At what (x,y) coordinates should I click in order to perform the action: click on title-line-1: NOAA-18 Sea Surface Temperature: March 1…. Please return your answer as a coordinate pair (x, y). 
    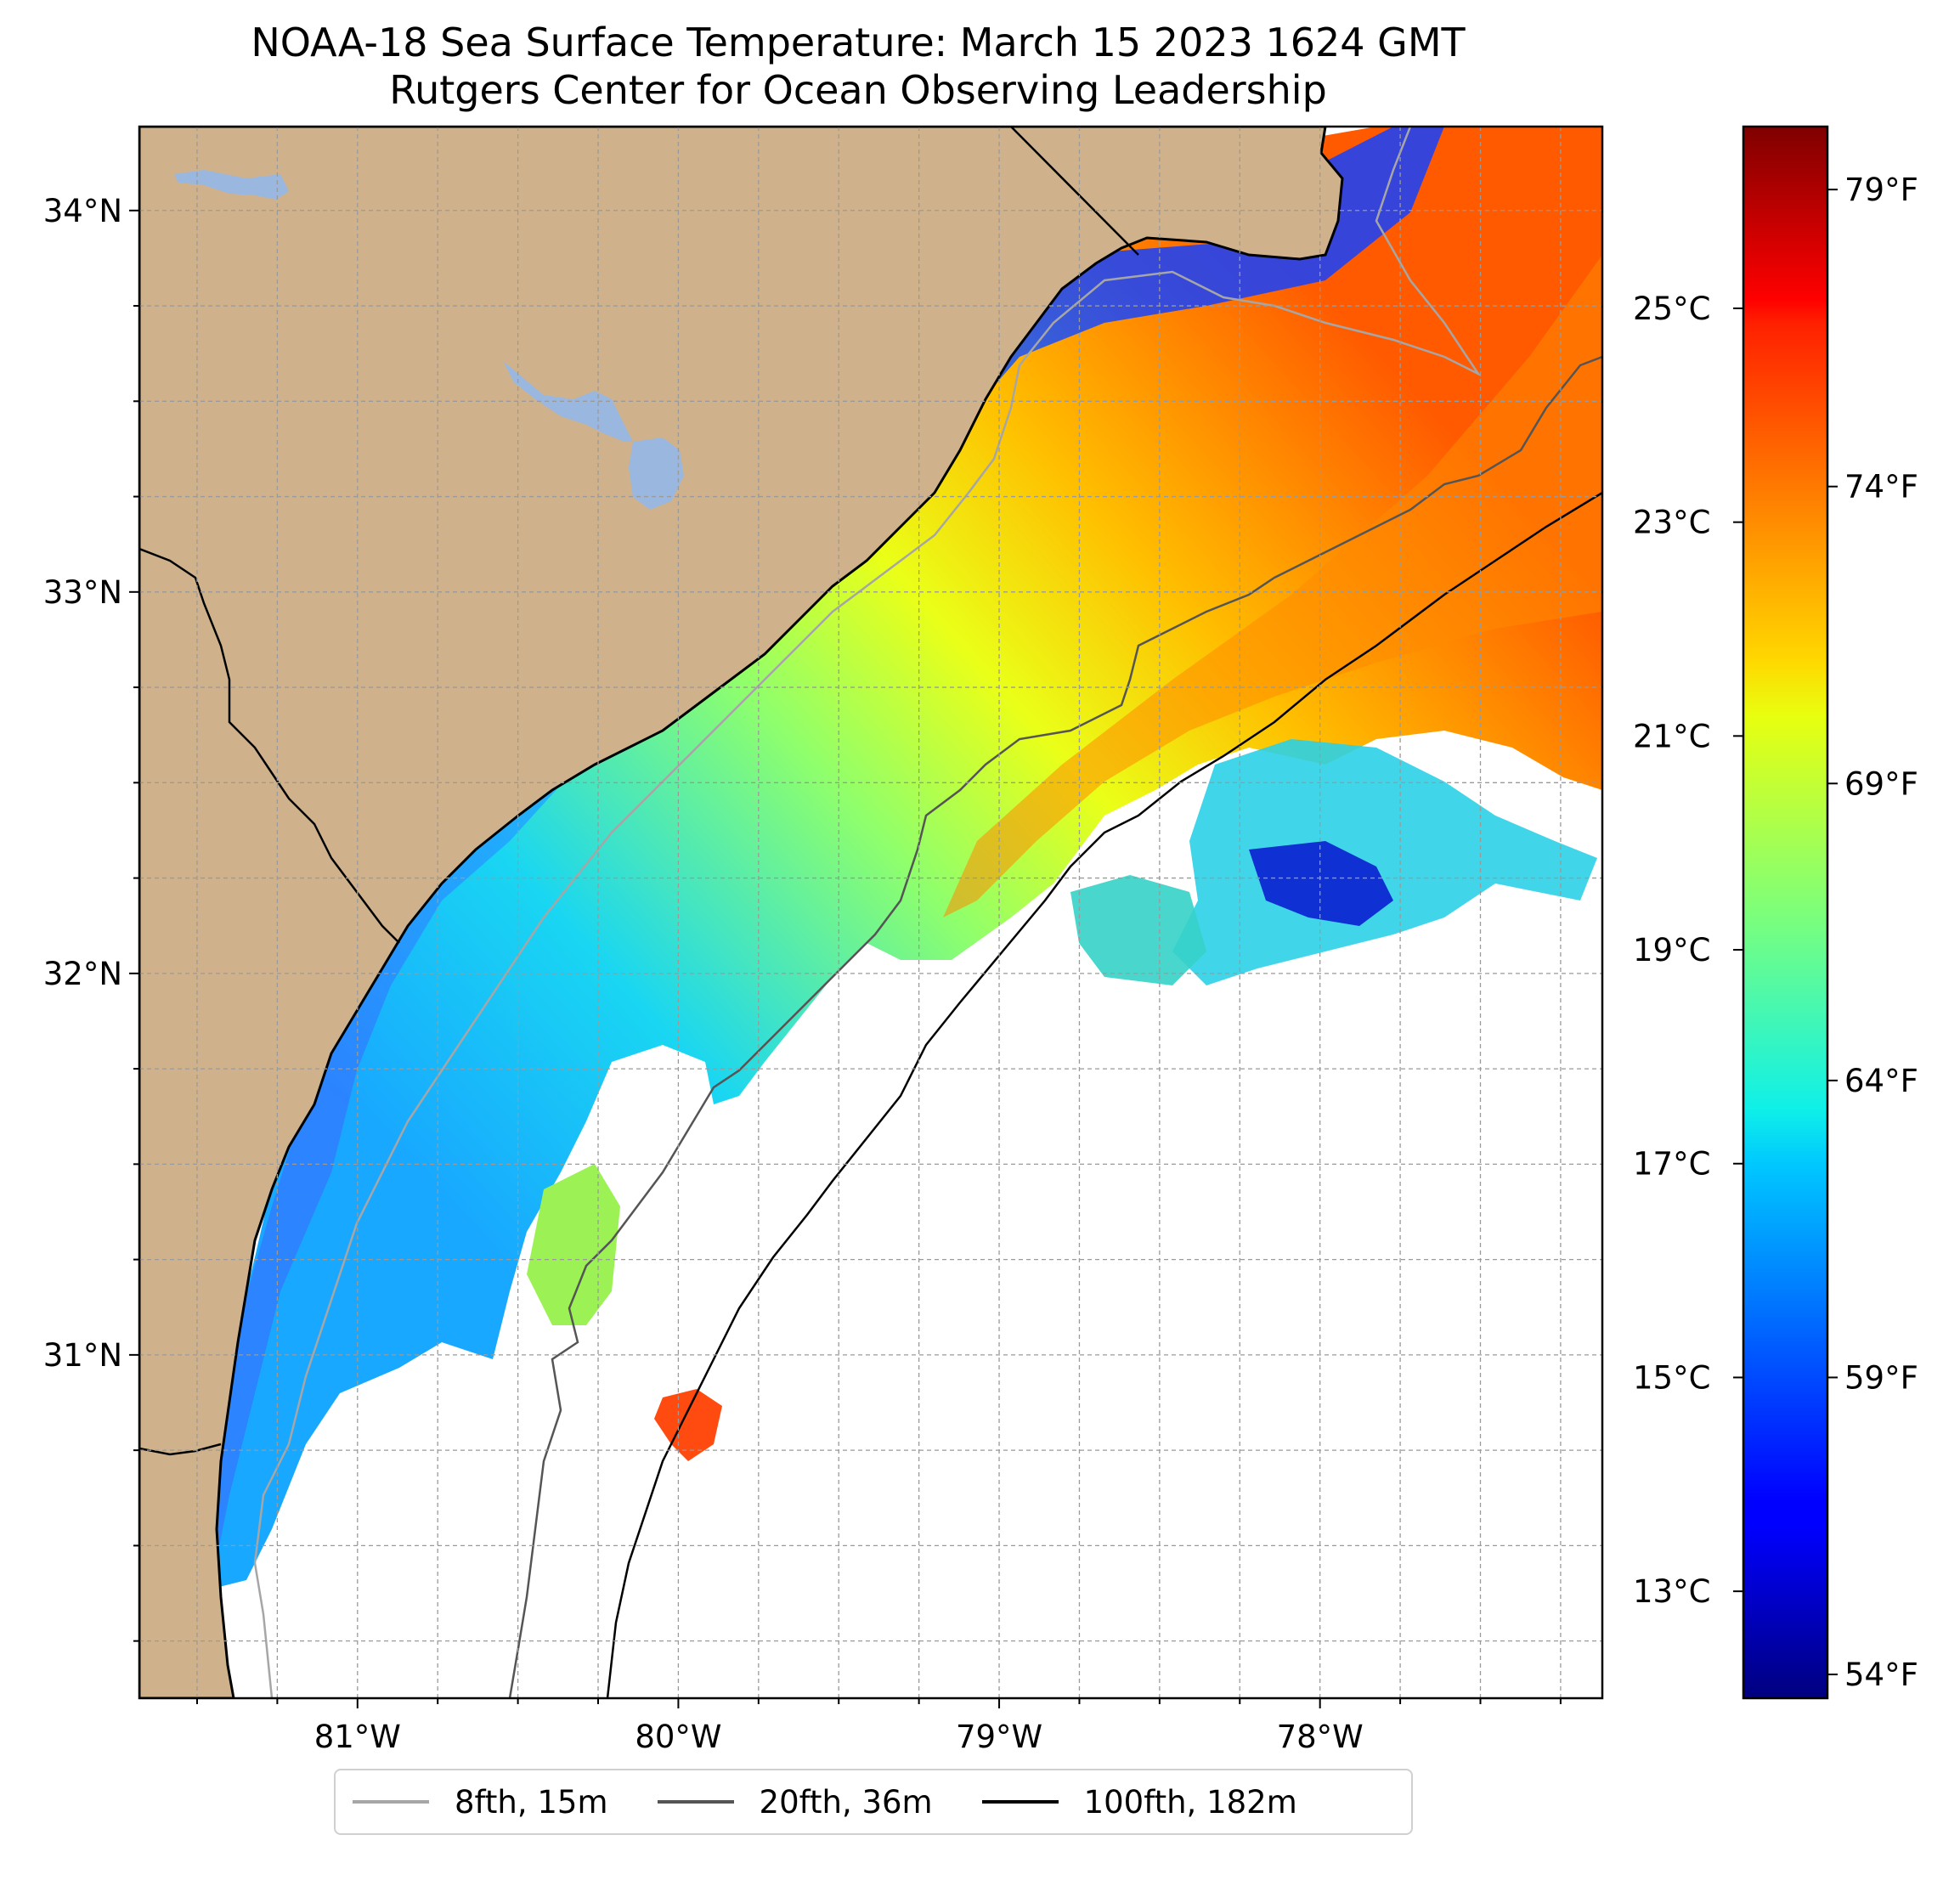
    Looking at the image, I should click on (859, 42).